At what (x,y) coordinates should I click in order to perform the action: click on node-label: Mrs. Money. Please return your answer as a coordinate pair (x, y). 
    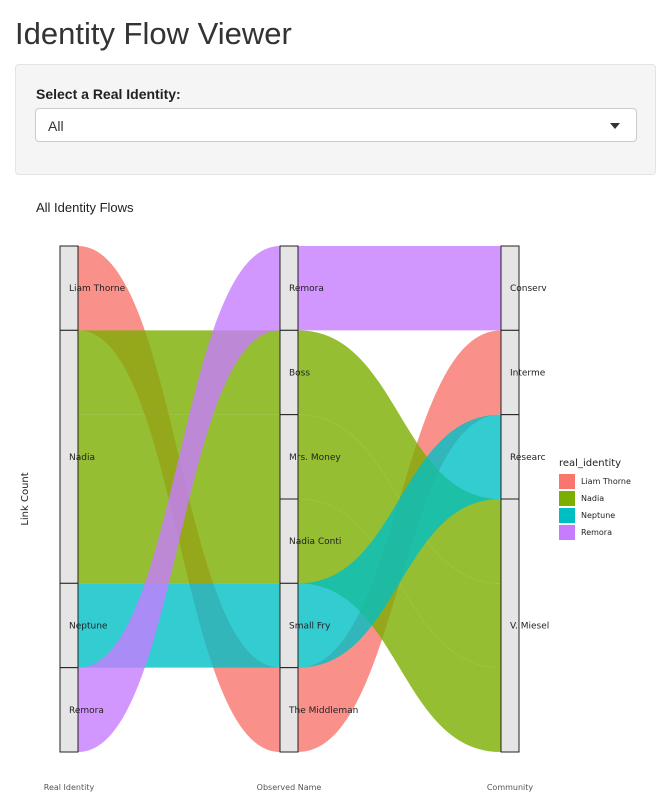
    Looking at the image, I should click on (315, 458).